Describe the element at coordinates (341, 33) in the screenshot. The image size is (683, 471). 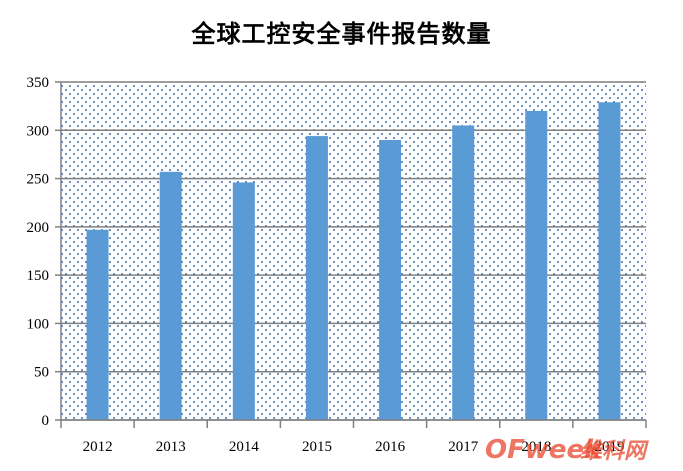
I see `chart-title: 全球工控安全事件报告数量` at that location.